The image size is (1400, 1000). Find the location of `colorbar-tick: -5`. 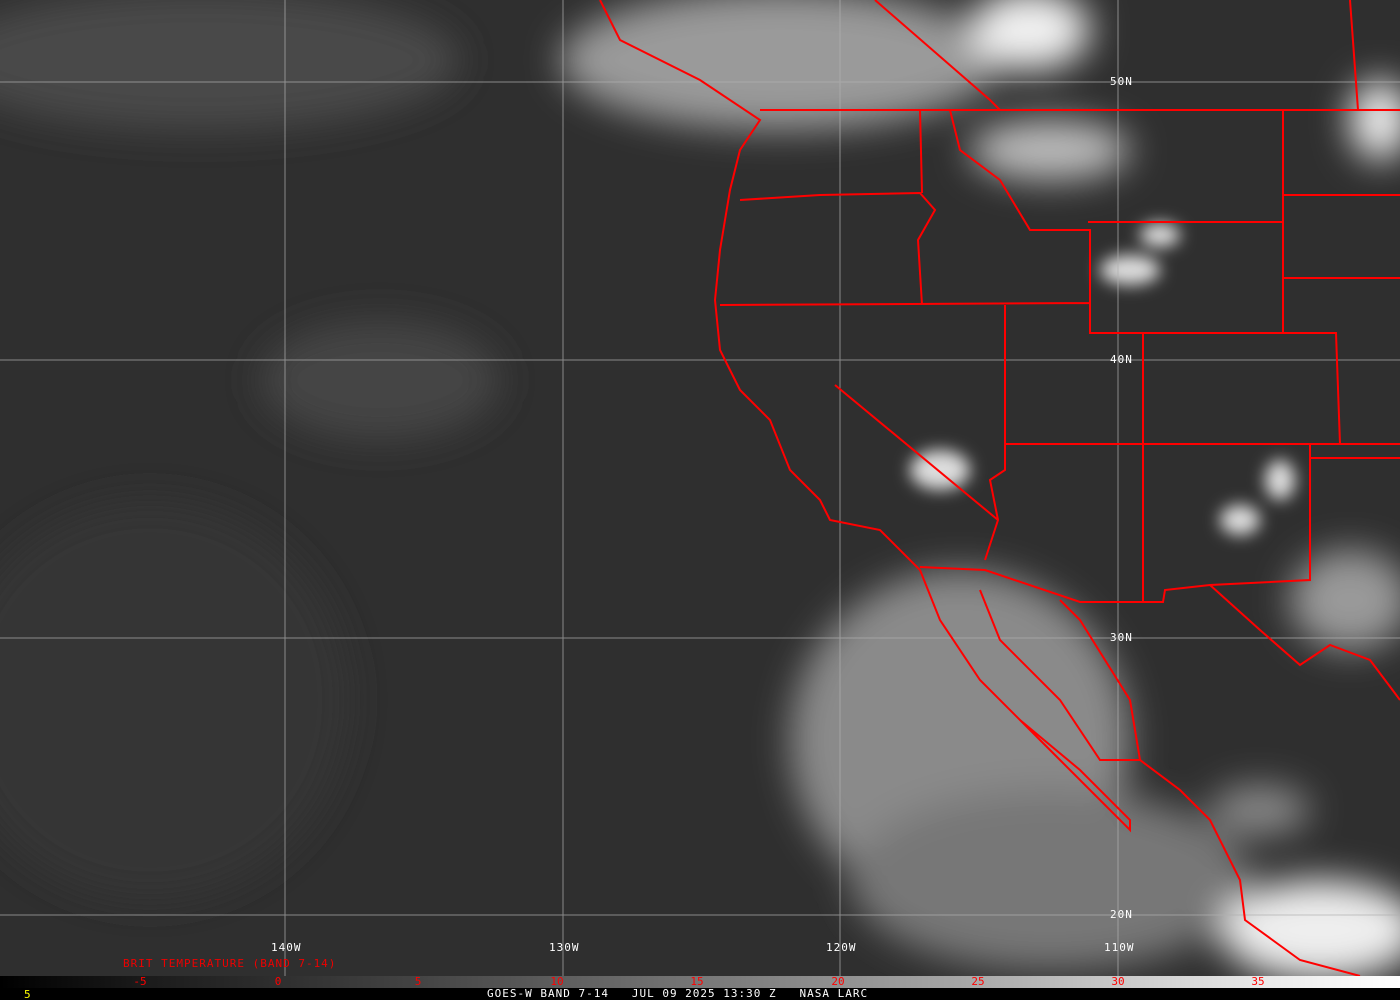

colorbar-tick: -5 is located at coordinates (140, 981).